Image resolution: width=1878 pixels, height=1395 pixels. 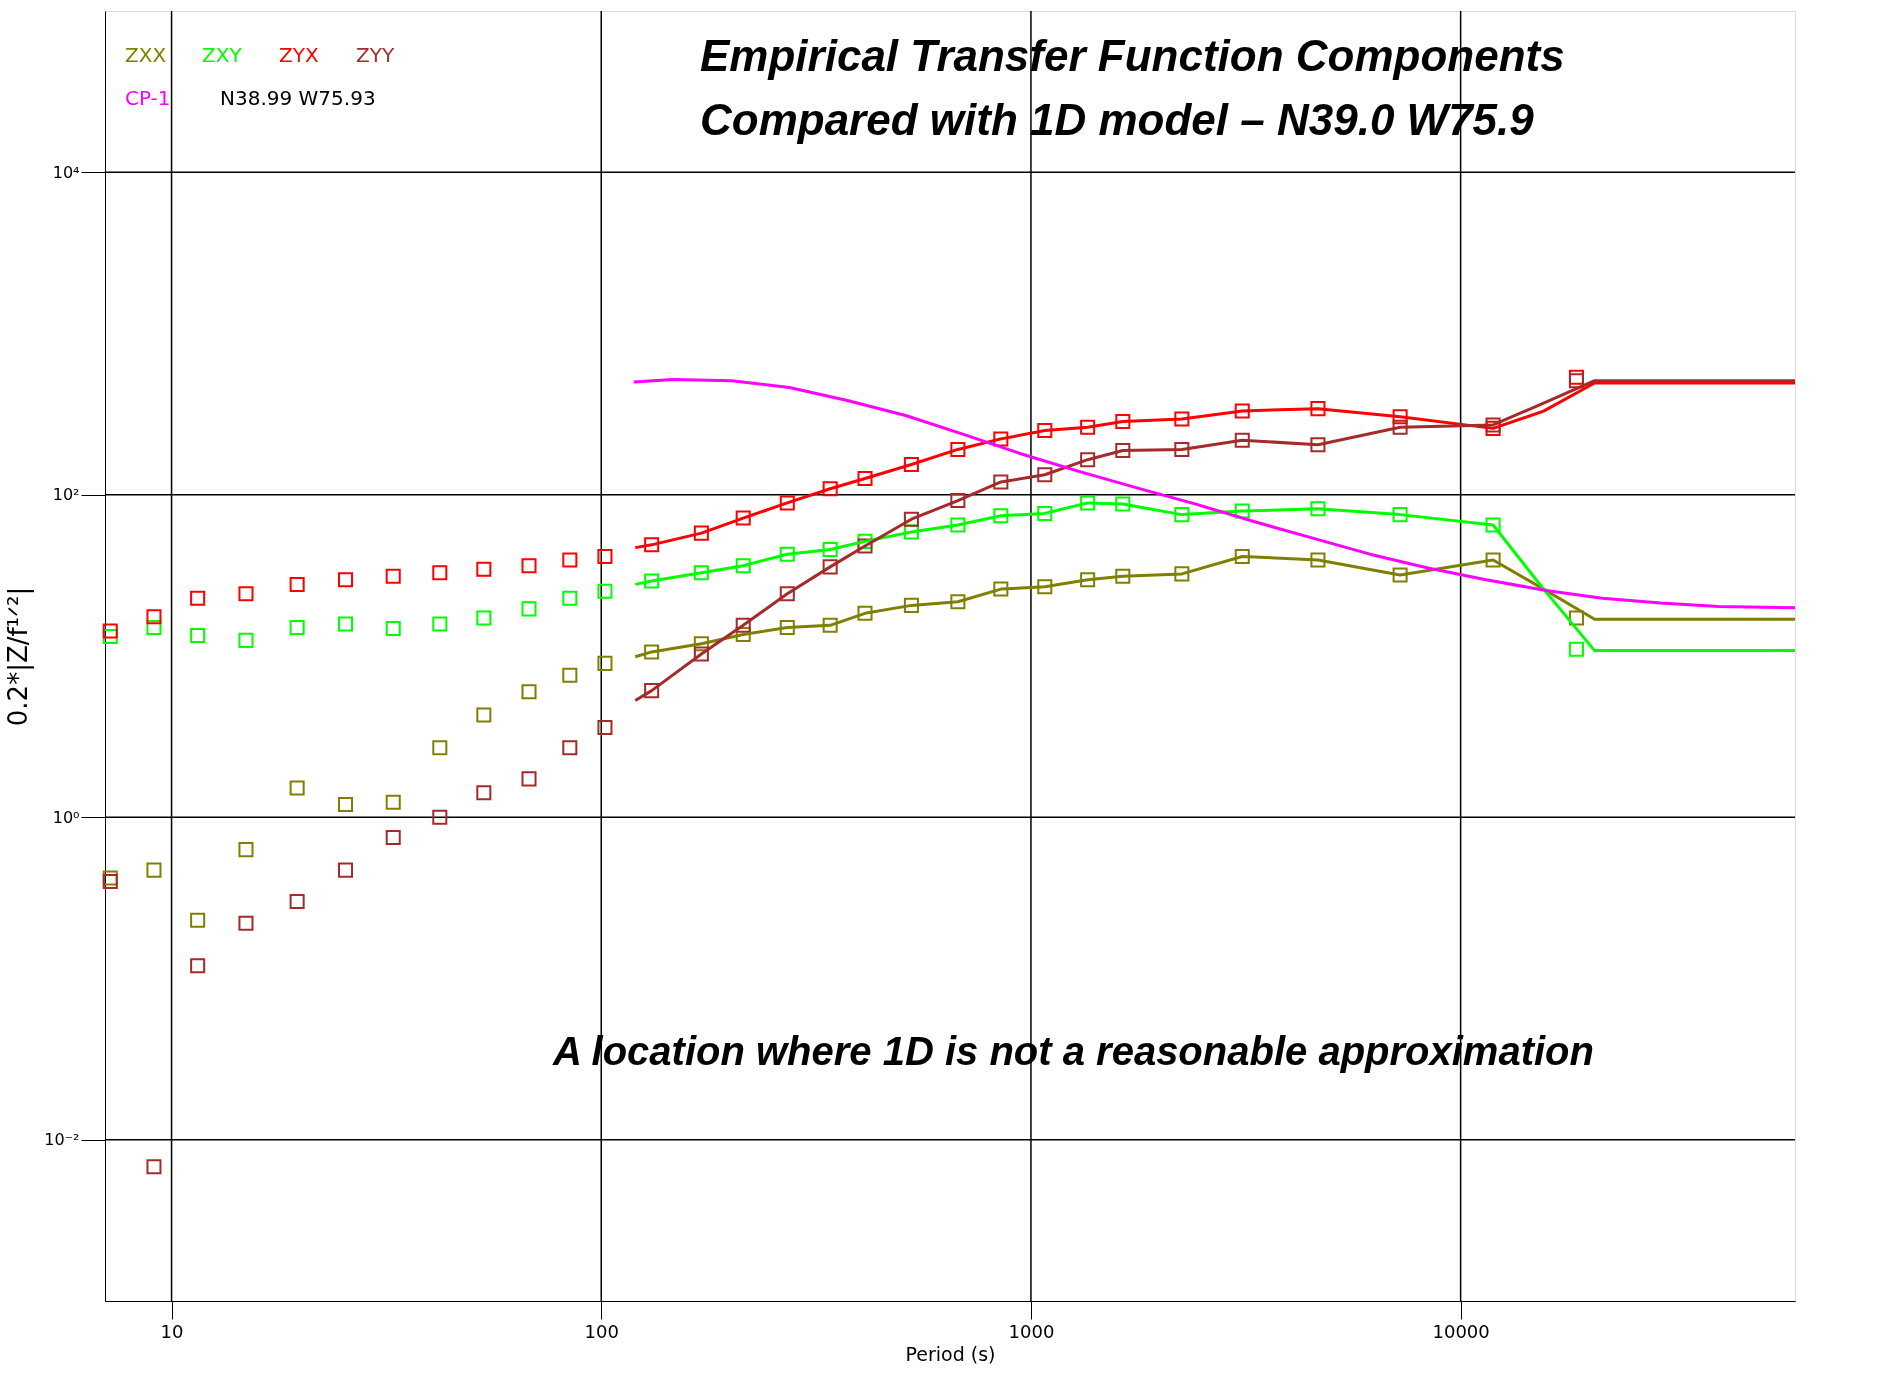 I want to click on x-axis-title: Period (s), so click(x=950, y=1353).